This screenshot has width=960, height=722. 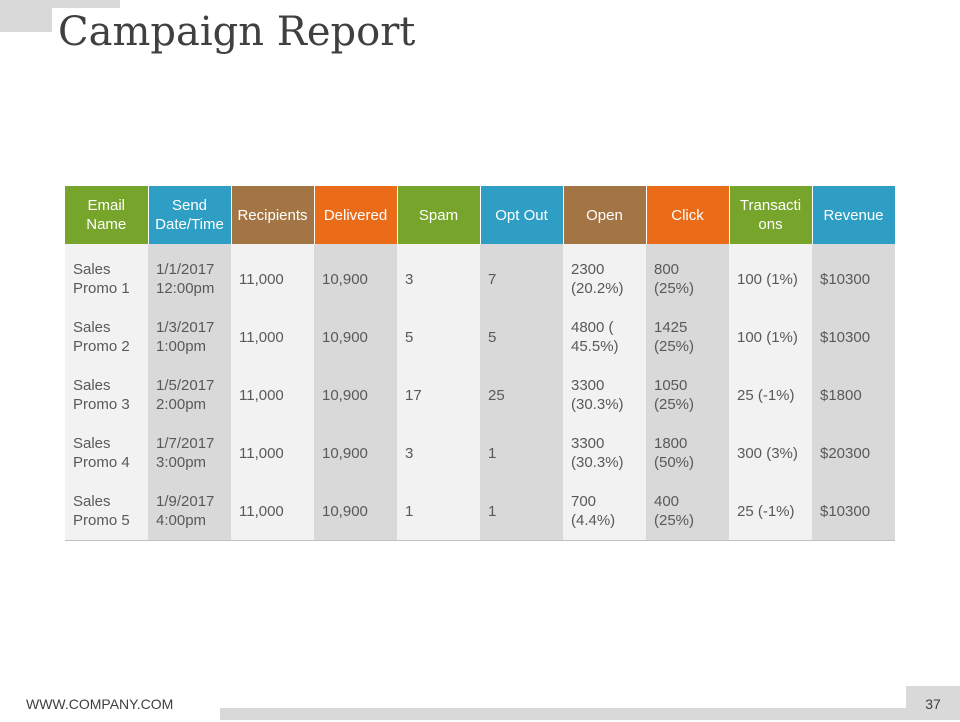 What do you see at coordinates (107, 215) in the screenshot?
I see `header-email-name: Email Name` at bounding box center [107, 215].